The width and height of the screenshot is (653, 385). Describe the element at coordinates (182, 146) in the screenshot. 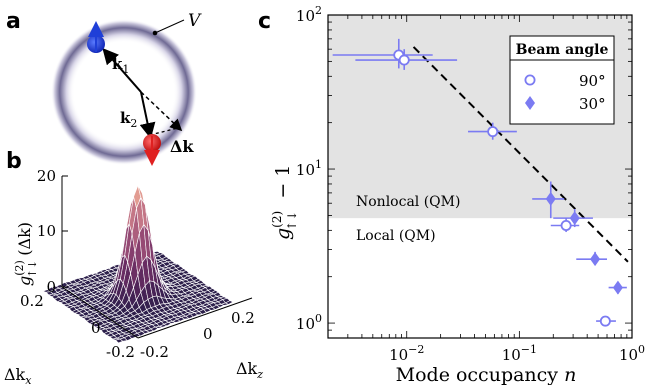

I see `dk-label: Δk` at that location.